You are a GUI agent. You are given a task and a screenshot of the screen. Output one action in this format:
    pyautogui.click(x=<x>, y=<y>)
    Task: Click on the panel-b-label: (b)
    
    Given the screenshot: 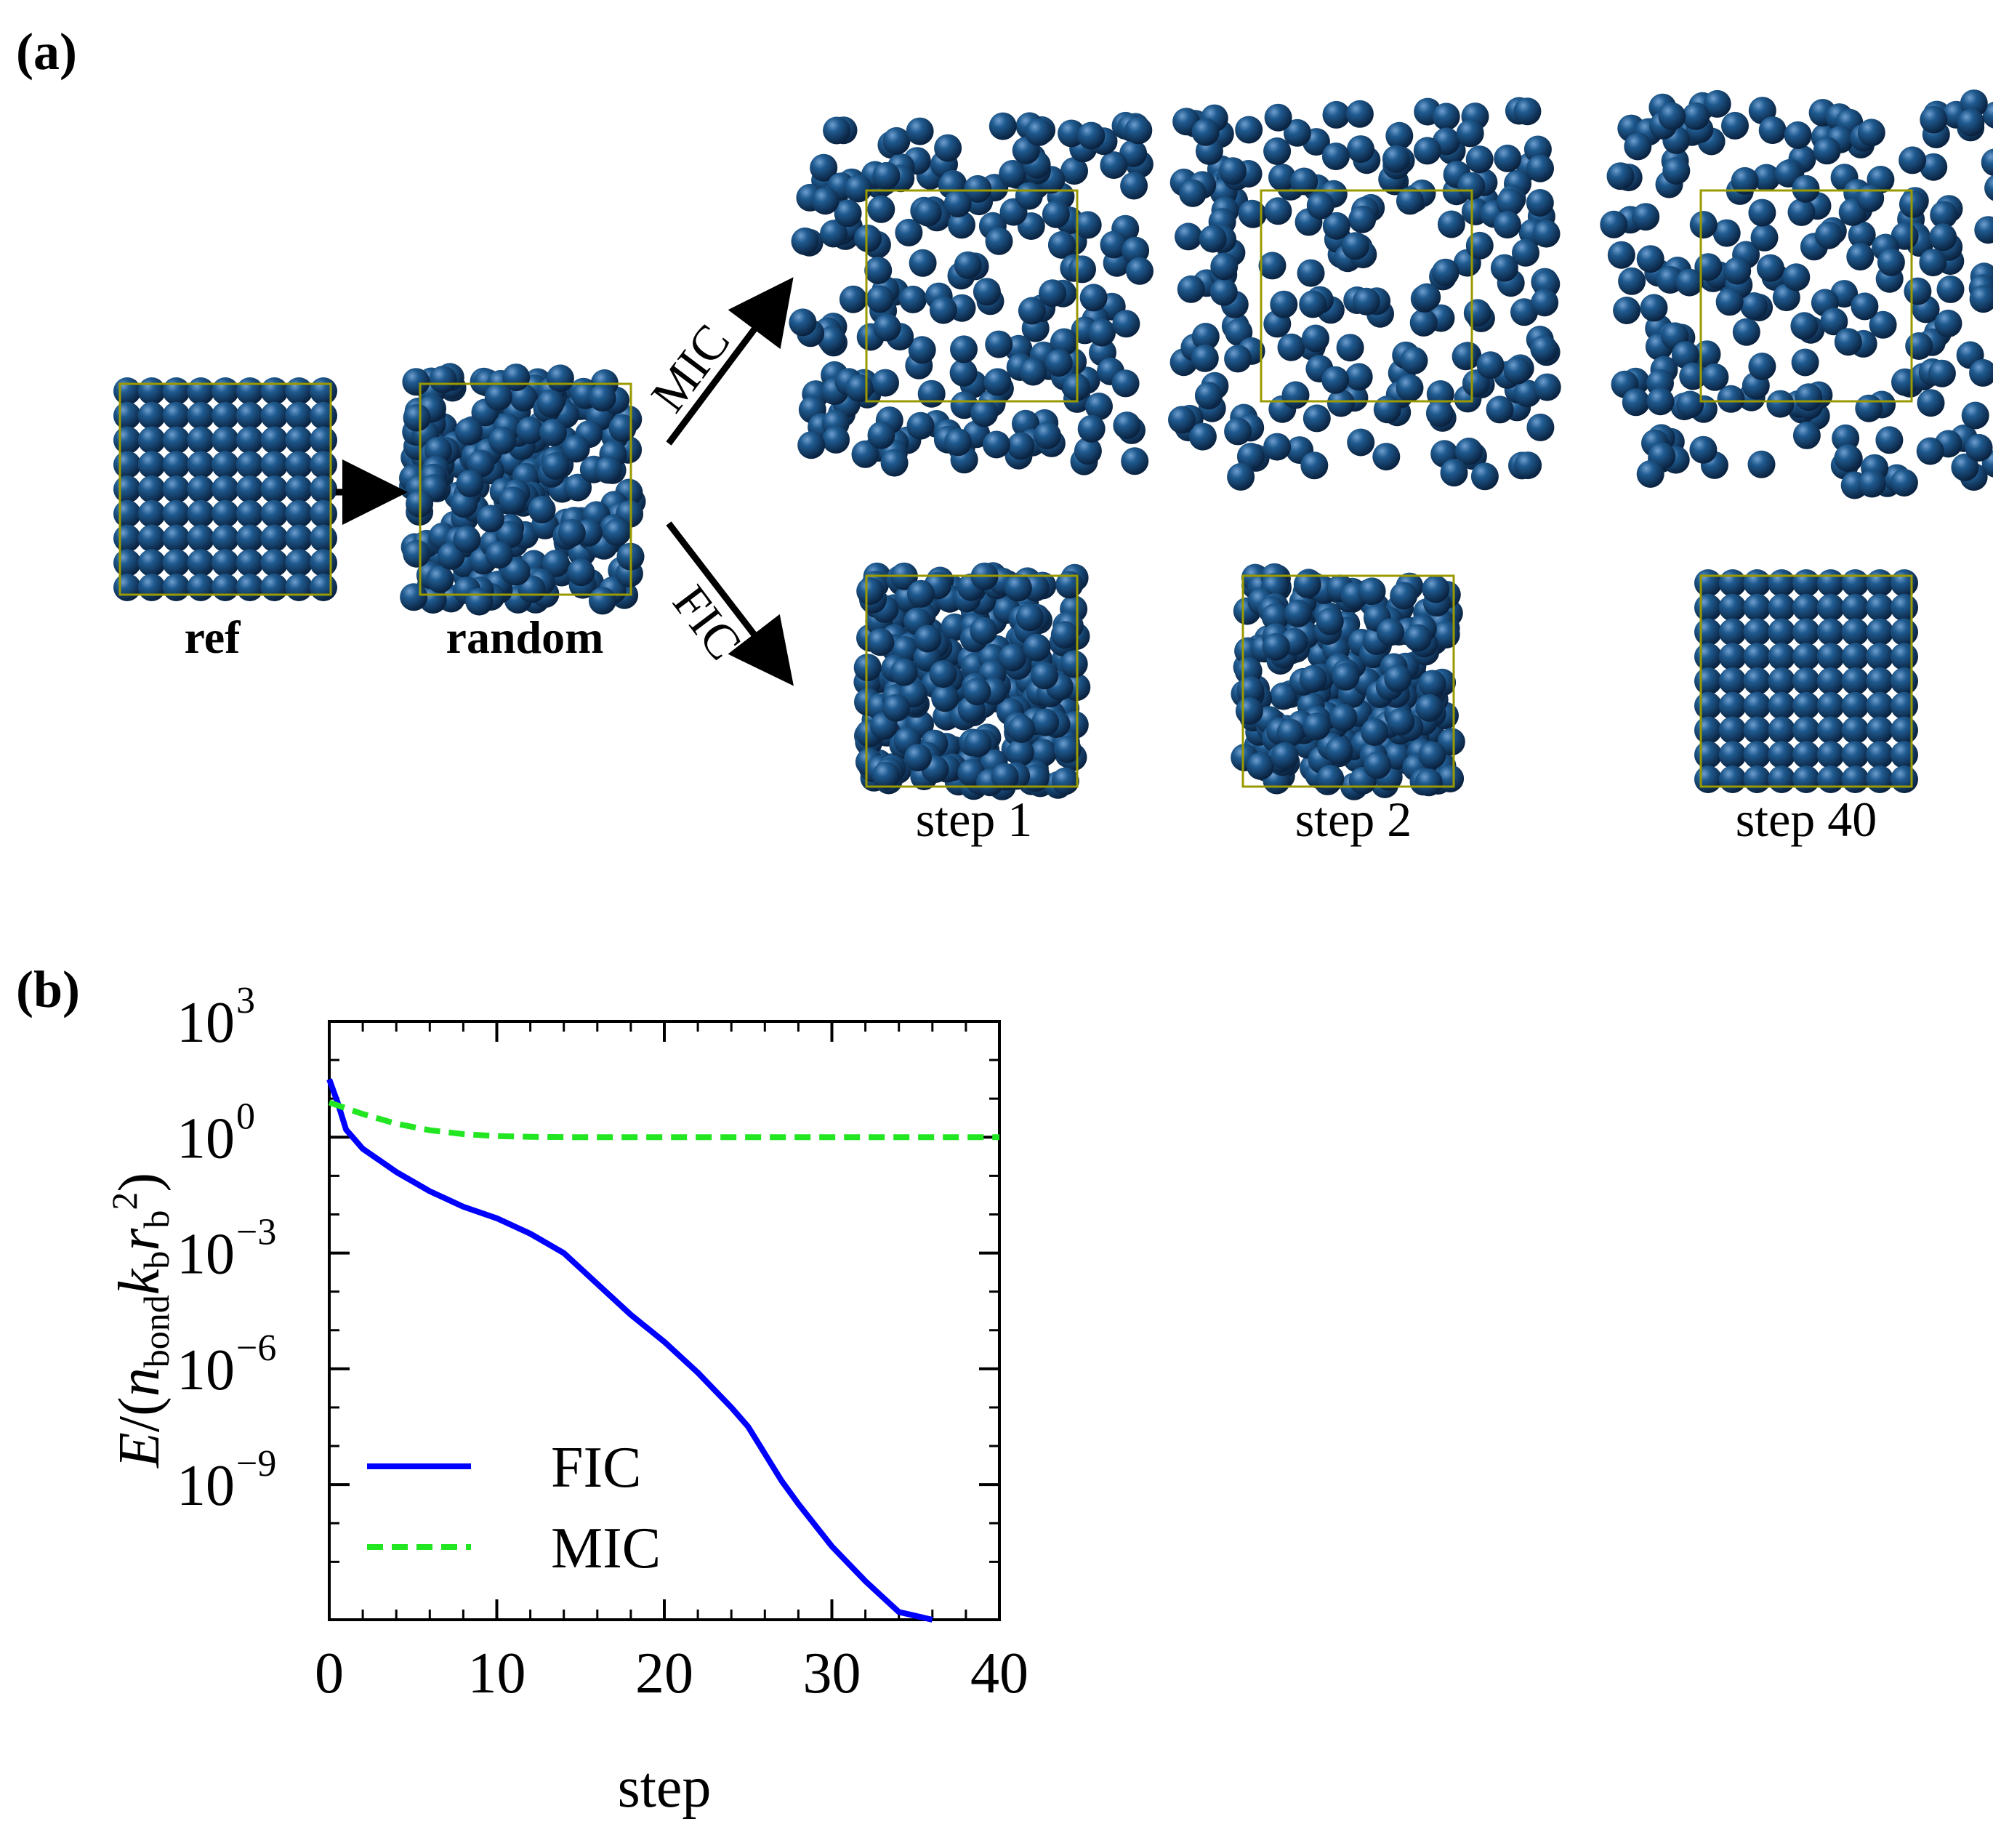 What is the action you would take?
    pyautogui.click(x=48, y=990)
    